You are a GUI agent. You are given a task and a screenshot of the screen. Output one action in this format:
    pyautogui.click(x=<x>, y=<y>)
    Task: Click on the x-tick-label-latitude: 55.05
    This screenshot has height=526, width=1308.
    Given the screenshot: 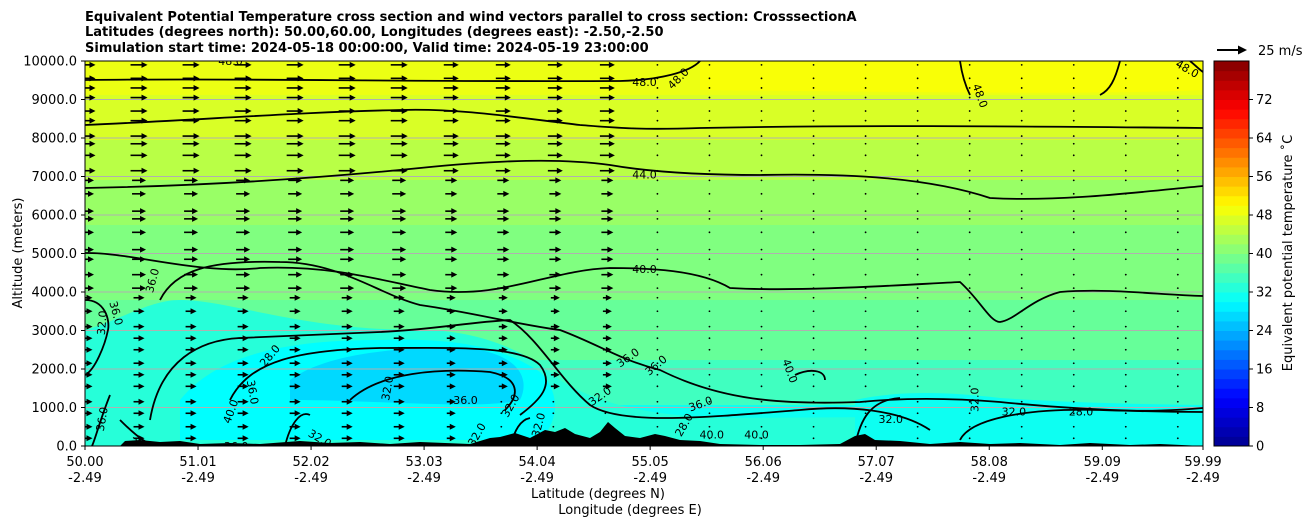 What is the action you would take?
    pyautogui.click(x=650, y=462)
    